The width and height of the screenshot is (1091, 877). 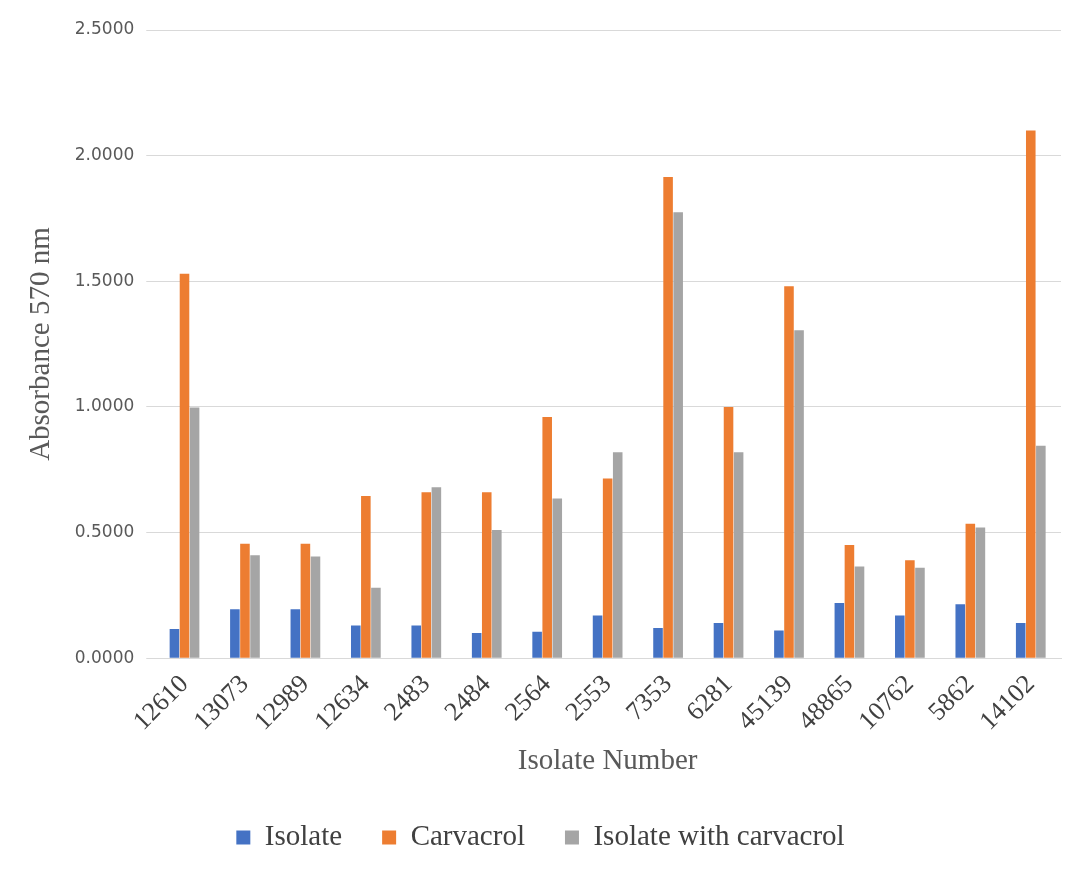 What do you see at coordinates (104, 154) in the screenshot?
I see `y-tick-label: 2.0000` at bounding box center [104, 154].